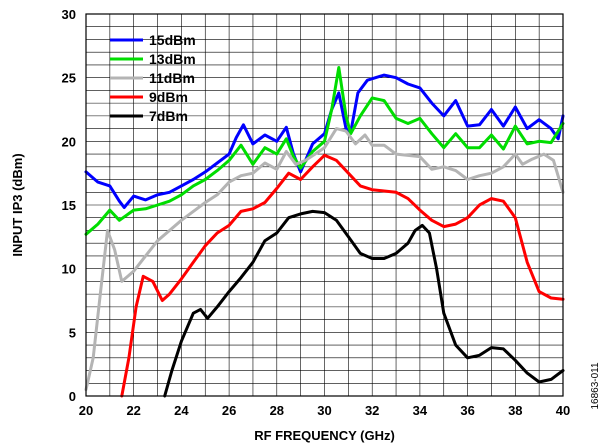 This screenshot has width=610, height=447. Describe the element at coordinates (563, 410) in the screenshot. I see `x-tick-label: 40` at that location.